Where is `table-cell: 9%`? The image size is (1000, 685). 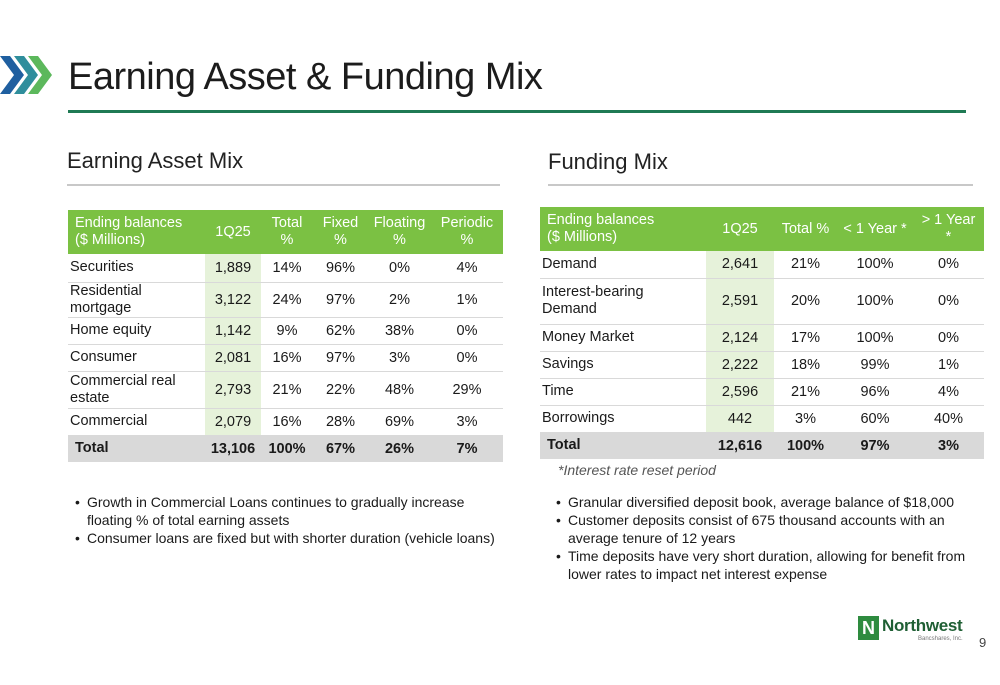
table-cell: 9% is located at coordinates (287, 331).